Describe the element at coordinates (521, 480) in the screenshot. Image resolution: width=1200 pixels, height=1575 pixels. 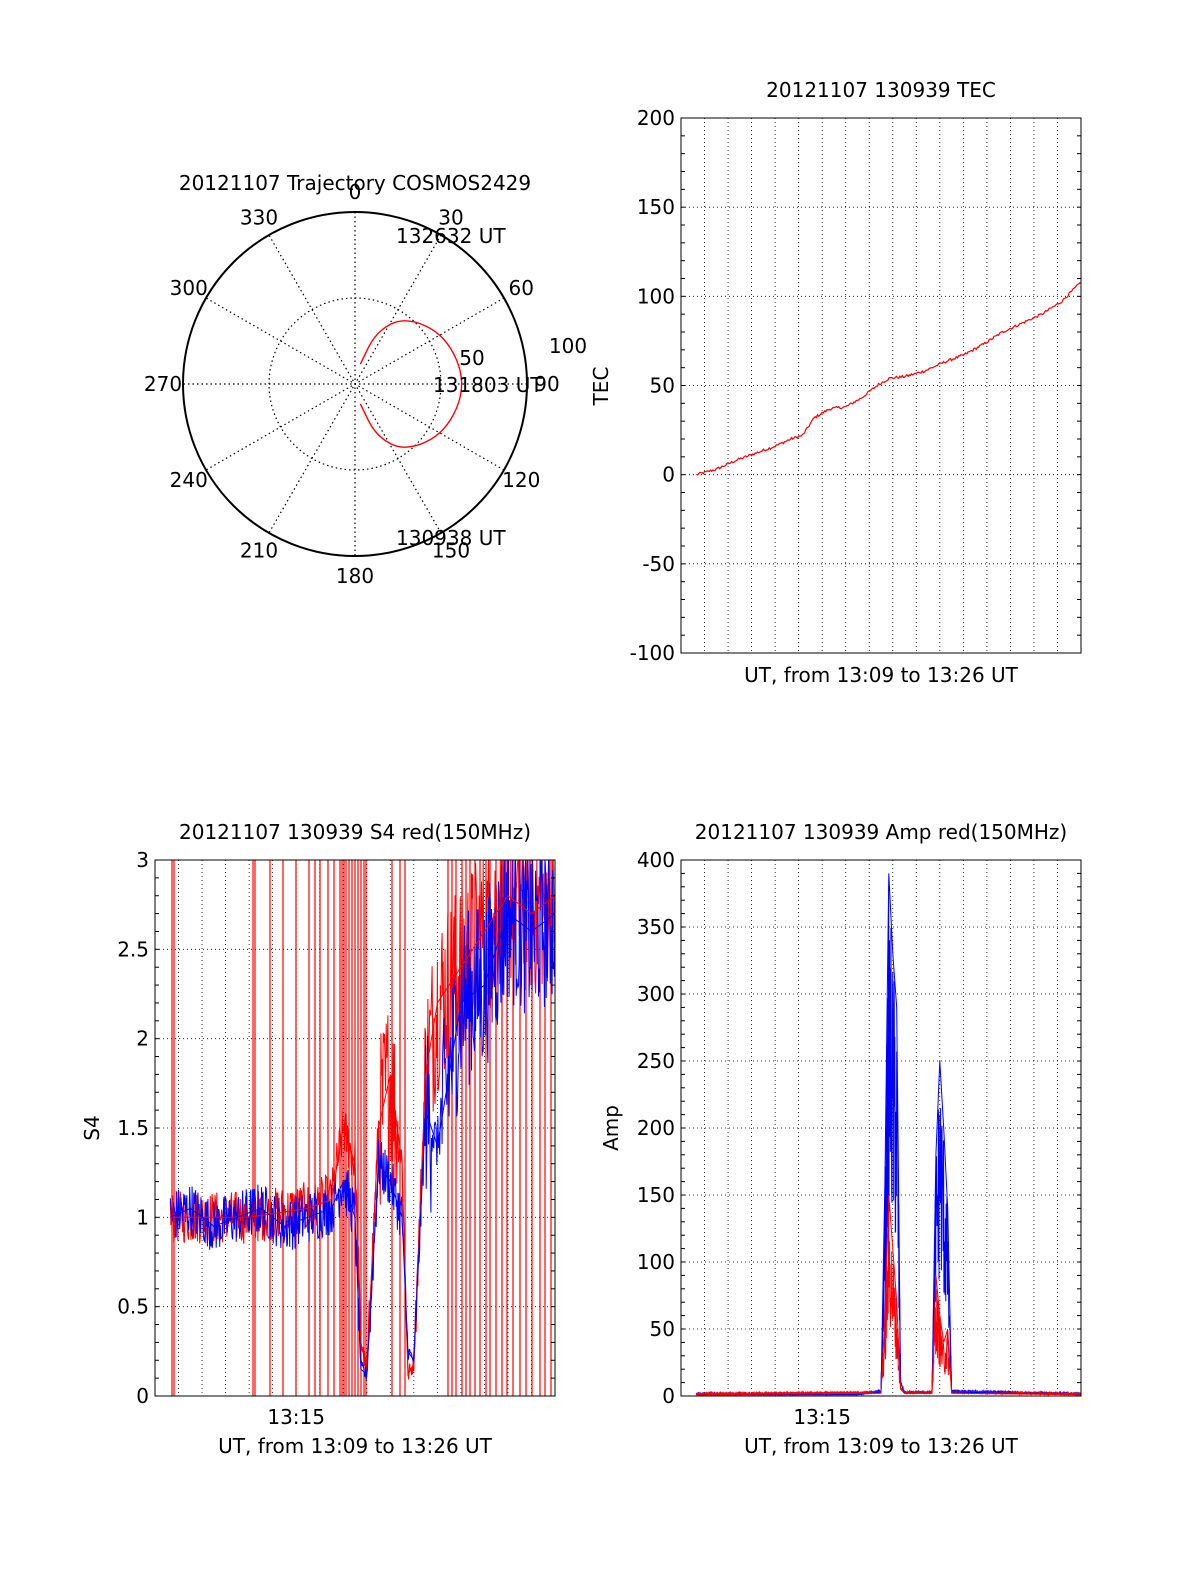
I see `polar-angle-label: 120` at that location.